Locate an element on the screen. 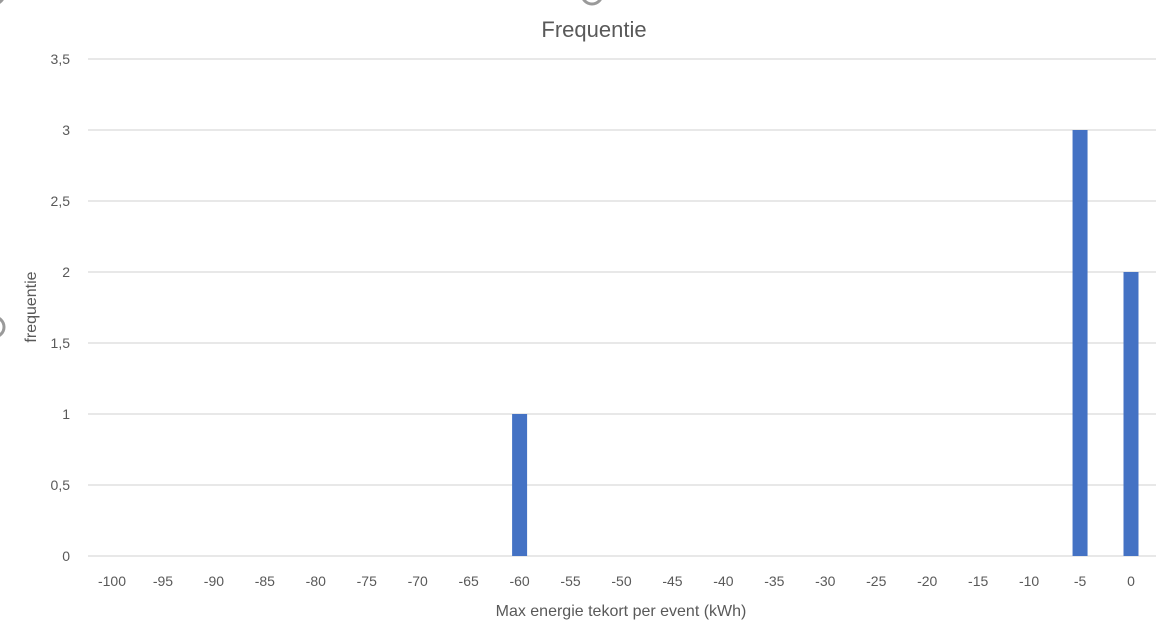 Image resolution: width=1173 pixels, height=643 pixels. x-axis-title: Max energie tekort per event (kWh) is located at coordinates (621, 611).